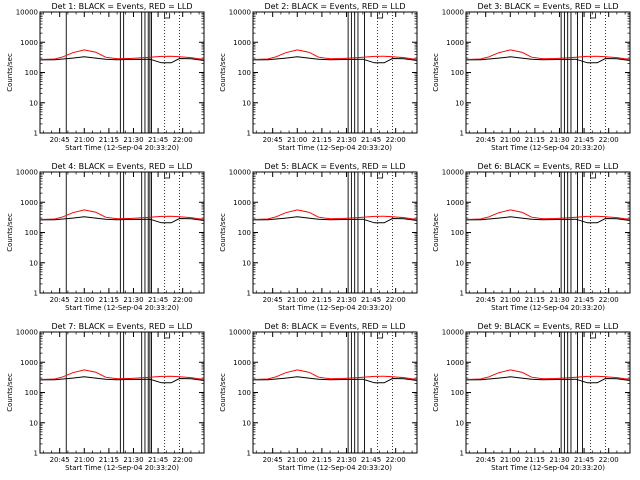  Describe the element at coordinates (122, 6) in the screenshot. I see `panel-title: Det 1: BLACK = Events, RED = LLD` at that location.